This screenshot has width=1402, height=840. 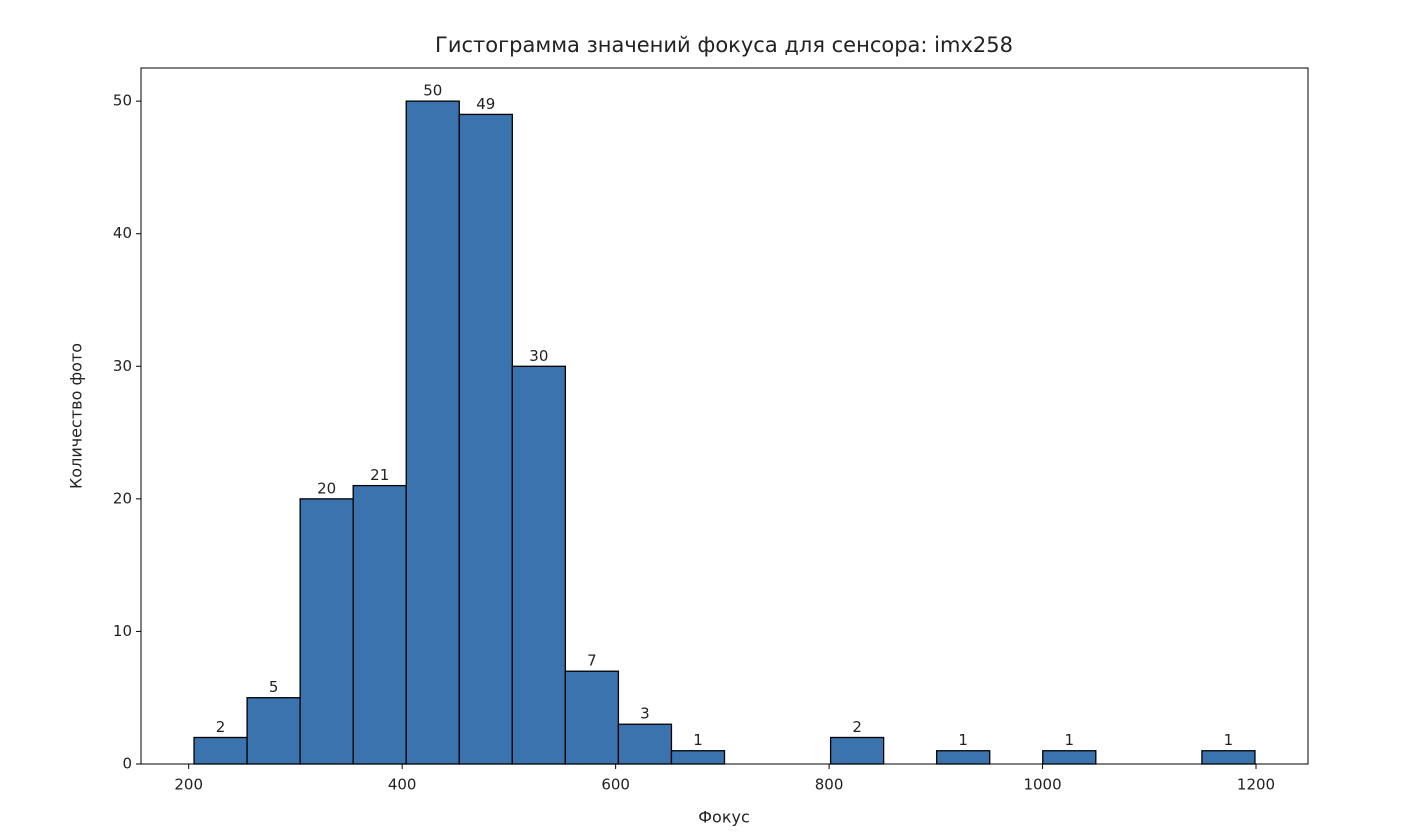 What do you see at coordinates (615, 785) in the screenshot?
I see `x-tick-label: 600` at bounding box center [615, 785].